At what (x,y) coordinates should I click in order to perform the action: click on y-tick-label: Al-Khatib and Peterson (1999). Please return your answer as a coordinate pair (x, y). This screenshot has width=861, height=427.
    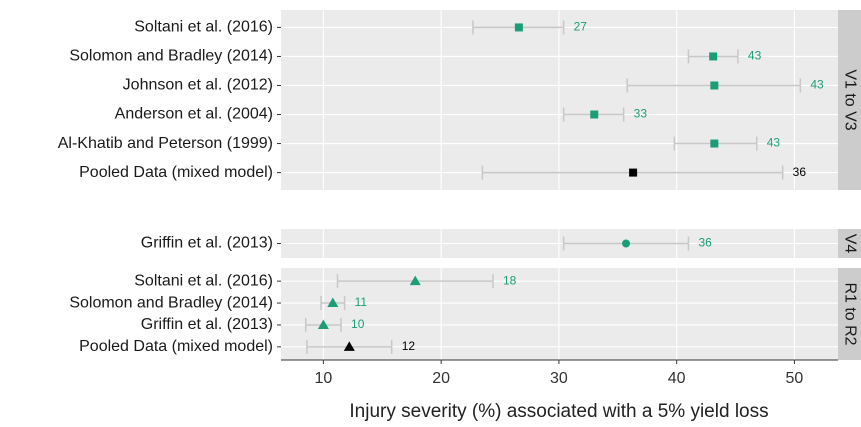
    Looking at the image, I should click on (165, 143).